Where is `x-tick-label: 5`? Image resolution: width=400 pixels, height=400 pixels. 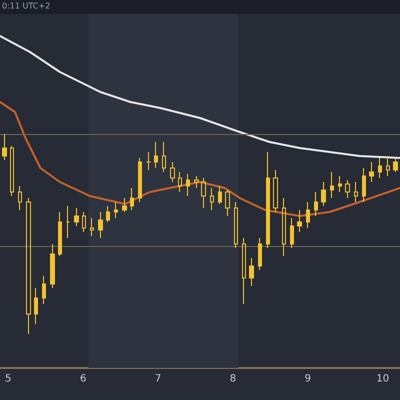 x-tick-label: 5 is located at coordinates (8, 379).